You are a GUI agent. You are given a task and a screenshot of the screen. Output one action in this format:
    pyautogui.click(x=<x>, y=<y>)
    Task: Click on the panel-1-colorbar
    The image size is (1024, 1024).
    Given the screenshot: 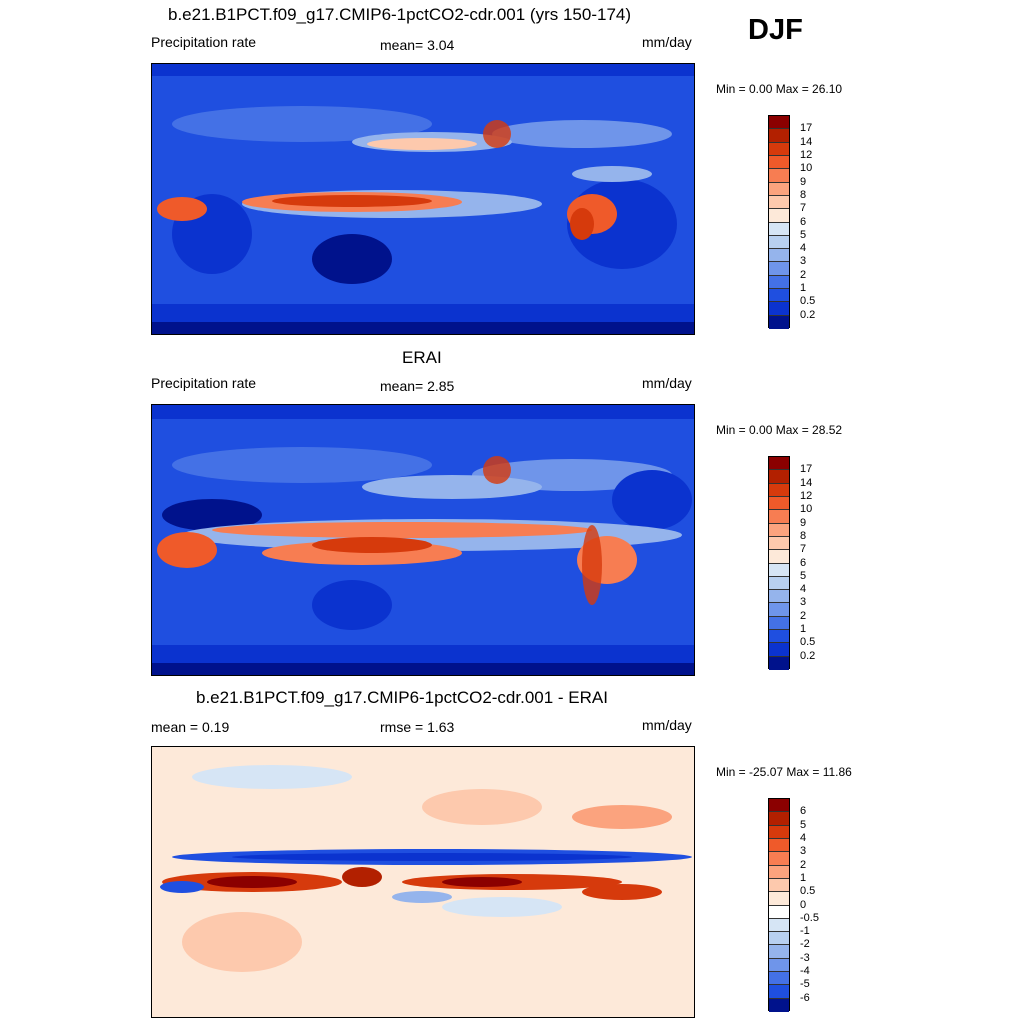 What is the action you would take?
    pyautogui.click(x=779, y=222)
    